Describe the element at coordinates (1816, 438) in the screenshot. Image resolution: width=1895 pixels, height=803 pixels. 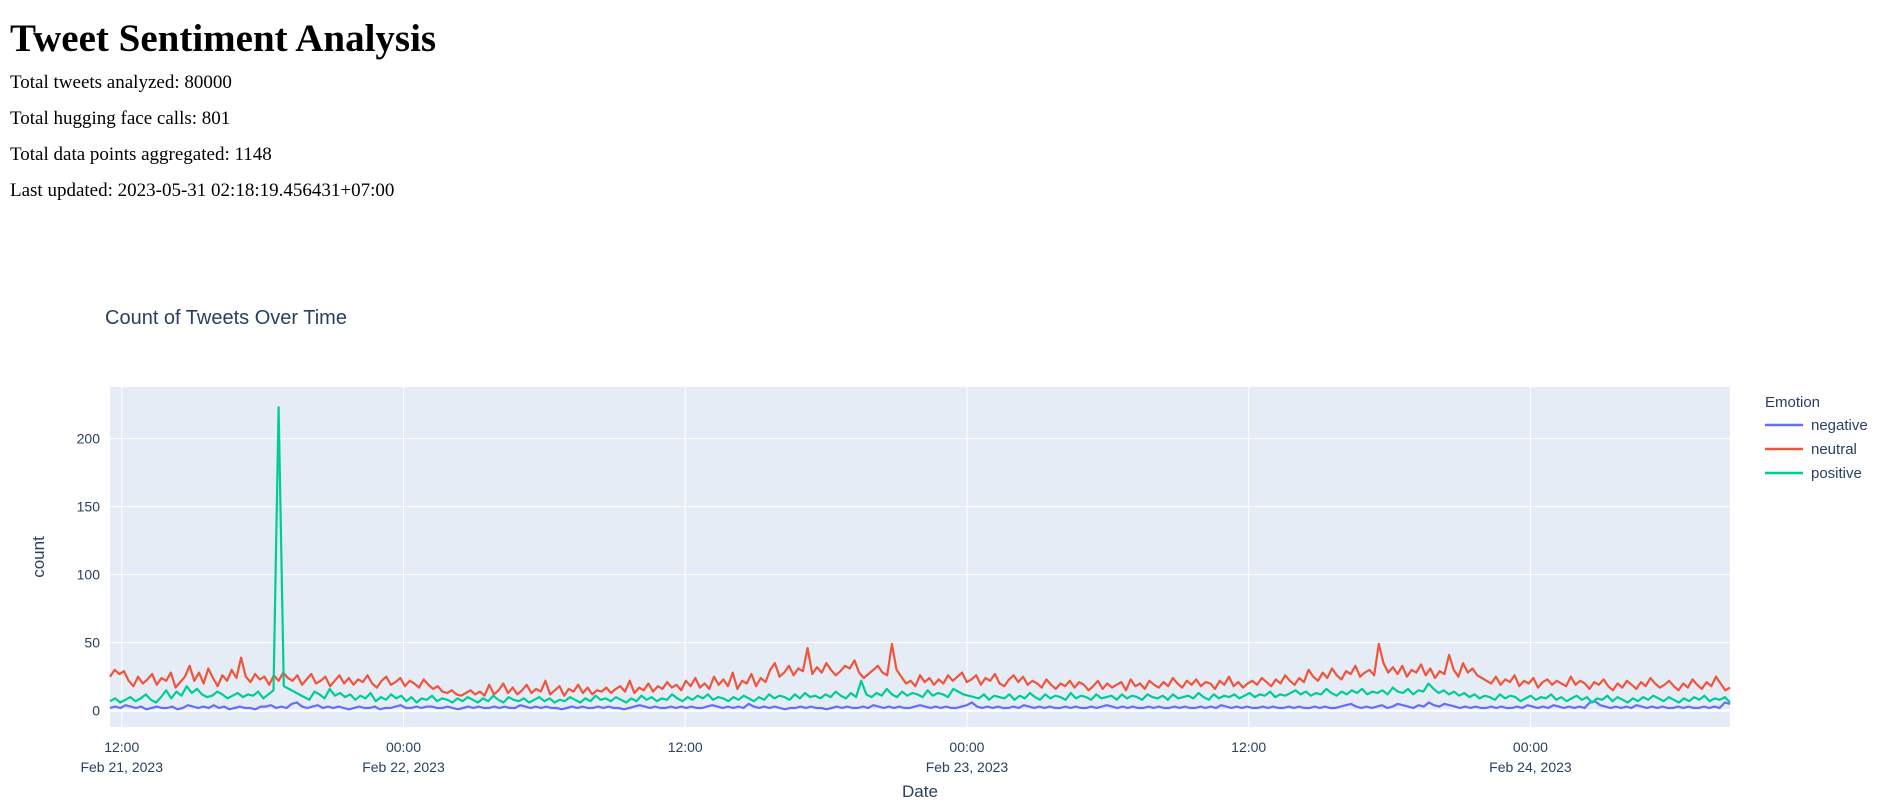
I see `legend: Emotion negative neutral positive` at that location.